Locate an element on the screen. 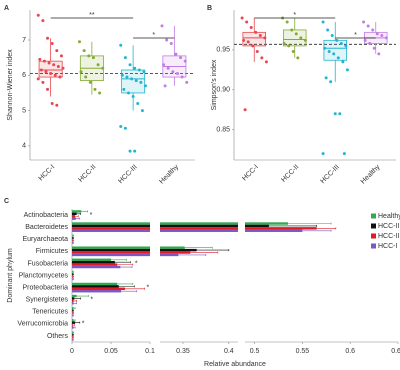  panel-label: B is located at coordinates (209, 8).